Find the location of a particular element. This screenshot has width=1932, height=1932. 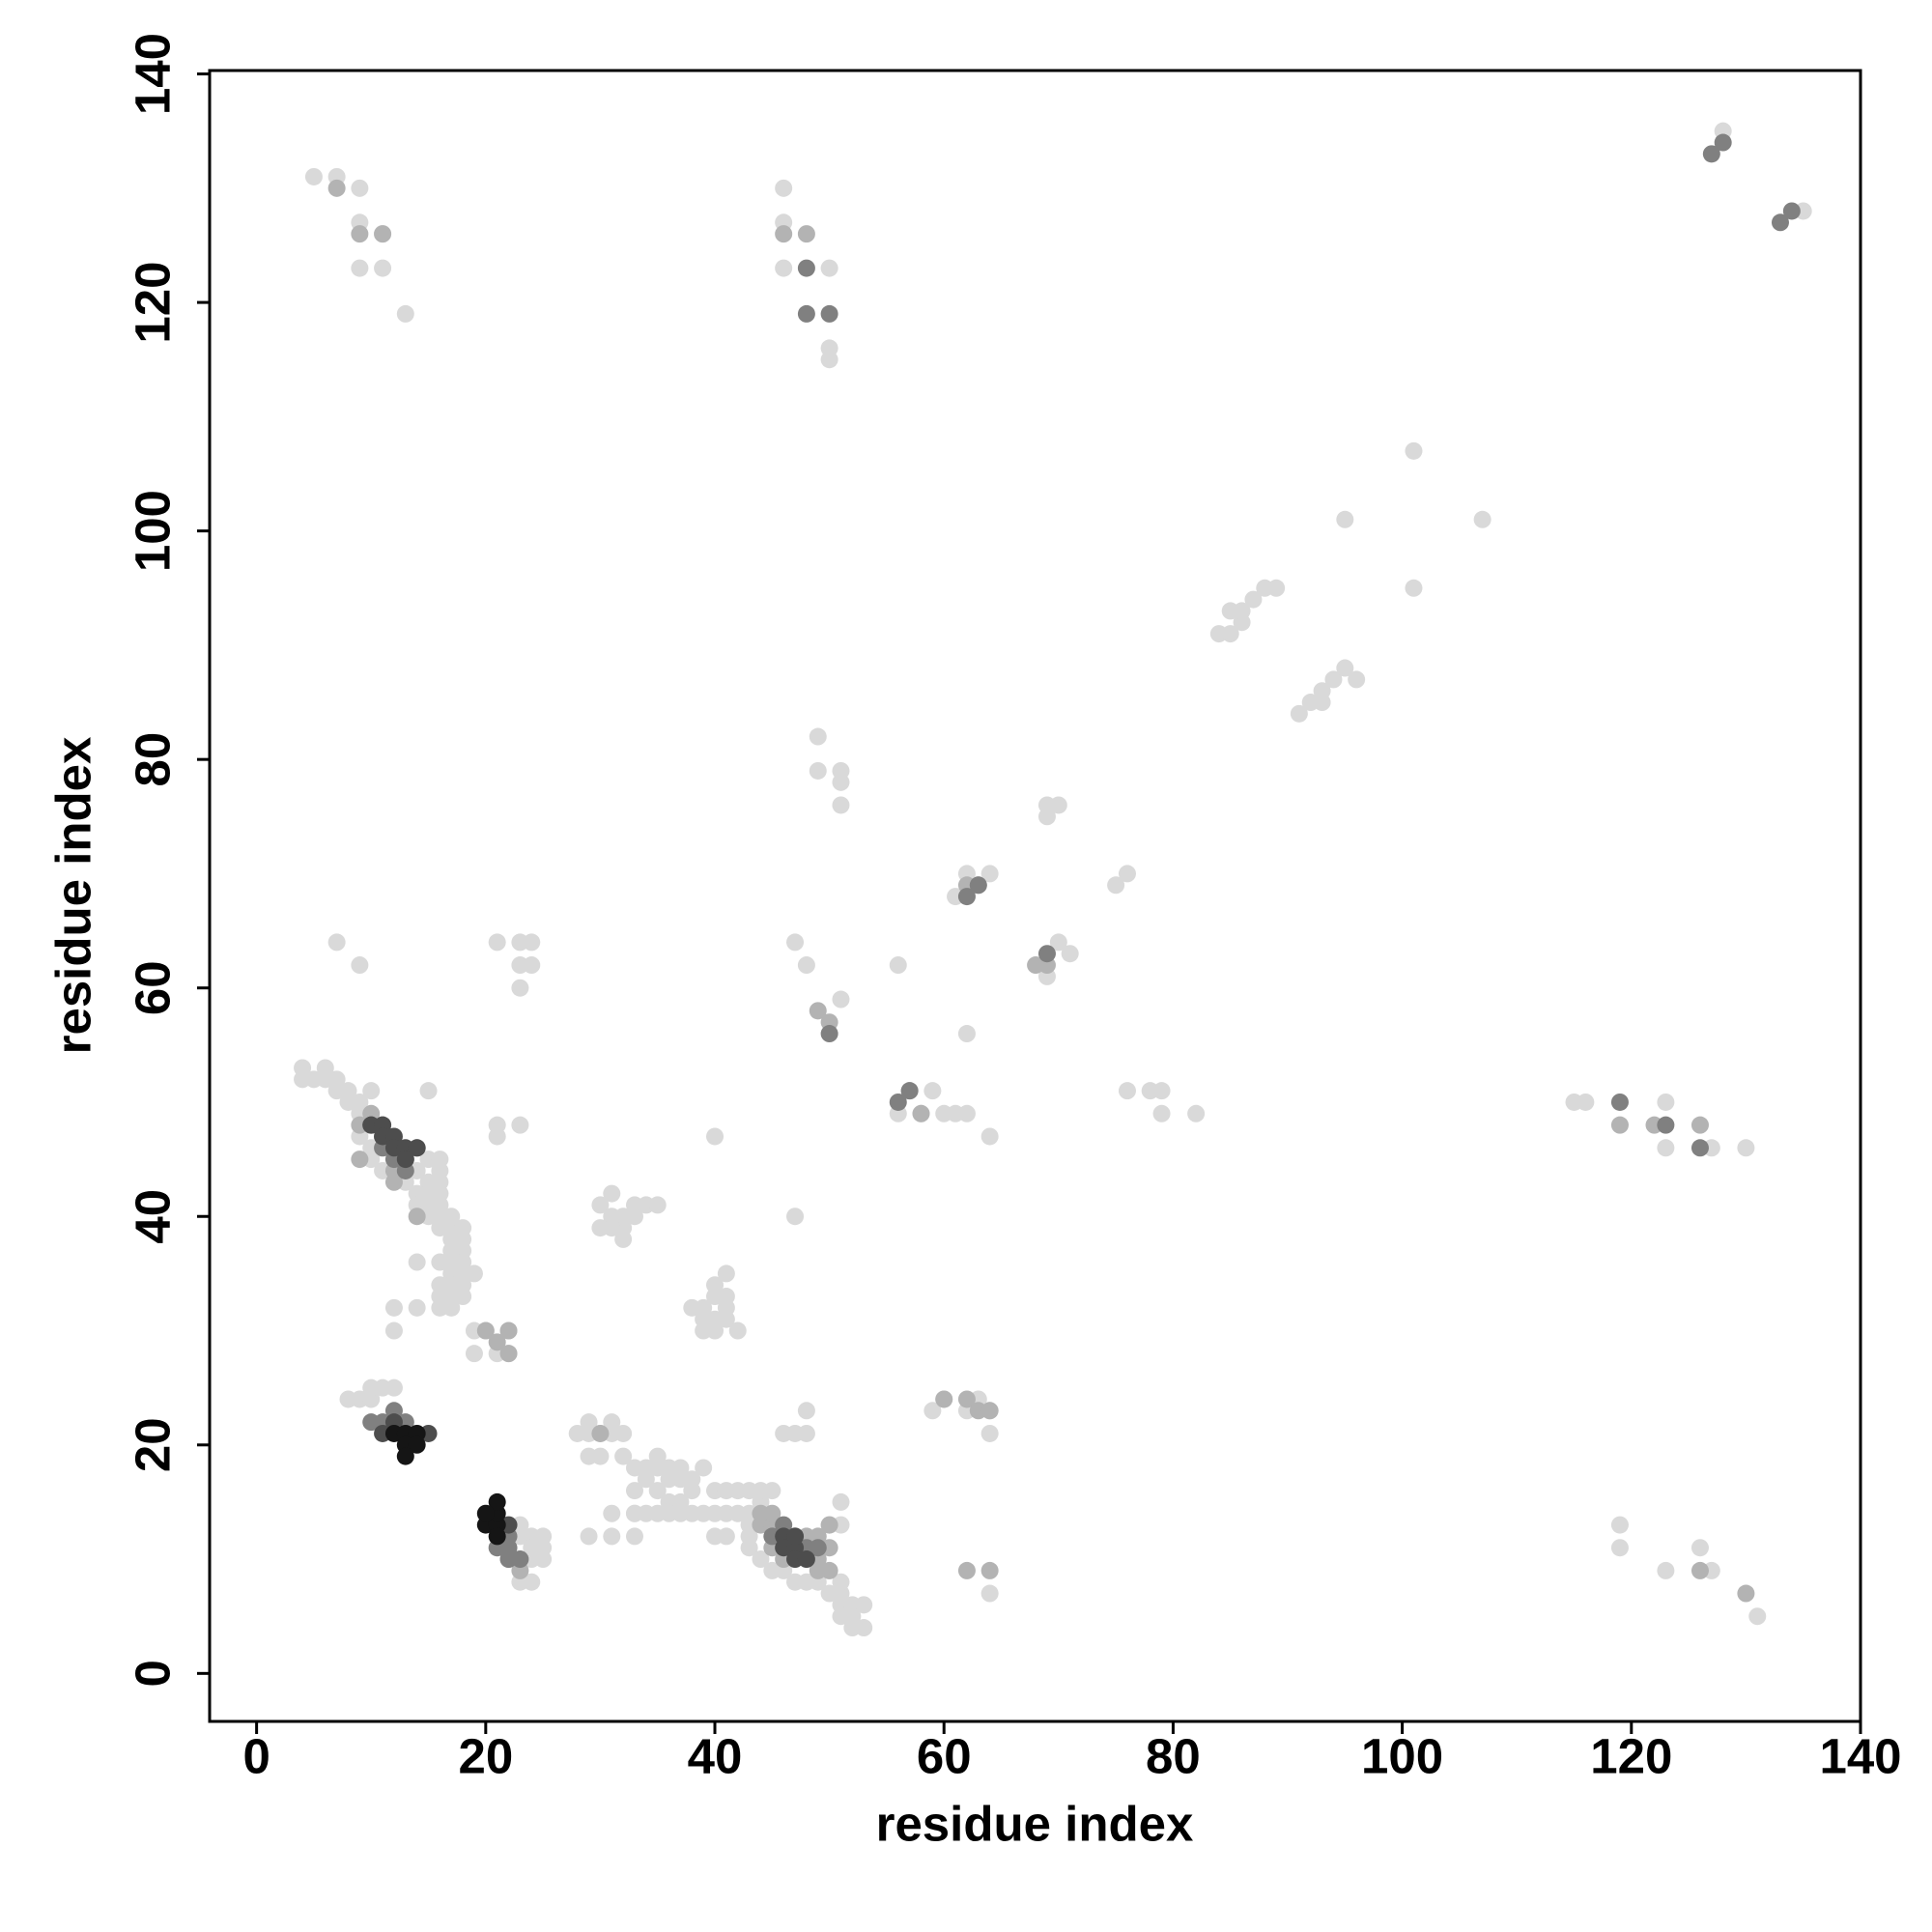

y-tick-label: 20 is located at coordinates (152, 1444).